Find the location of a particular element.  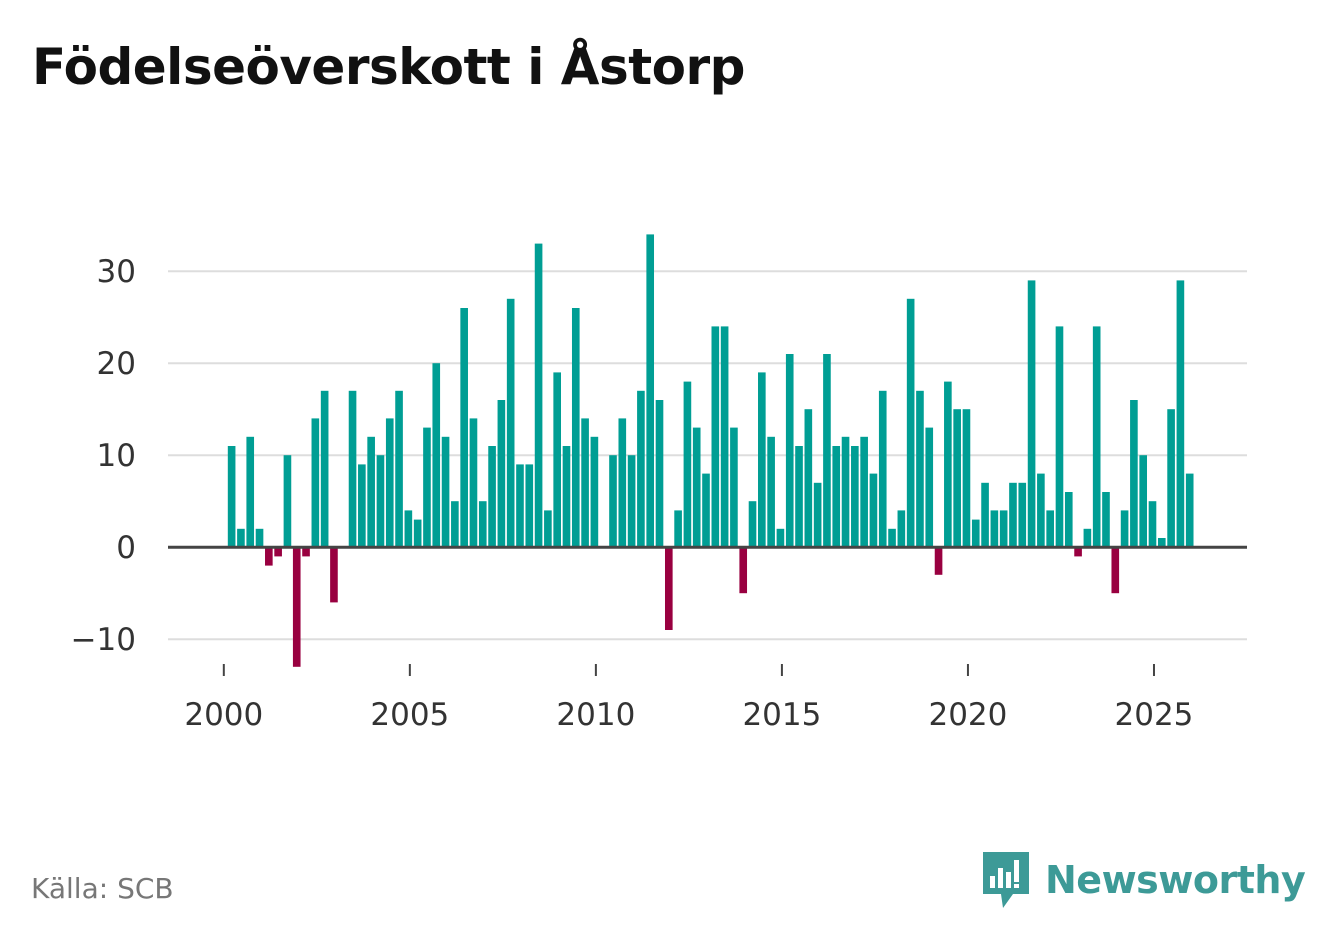

y-tick-label: −10 is located at coordinates (103, 640).